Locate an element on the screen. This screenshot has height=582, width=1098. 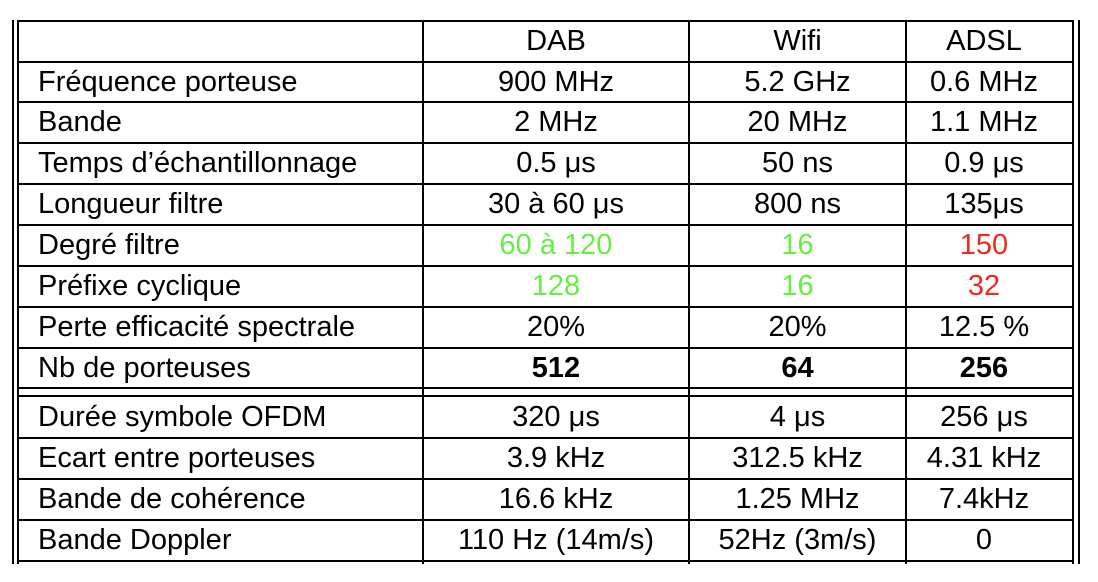
table-cell: 5.2 GHz is located at coordinates (797, 81).